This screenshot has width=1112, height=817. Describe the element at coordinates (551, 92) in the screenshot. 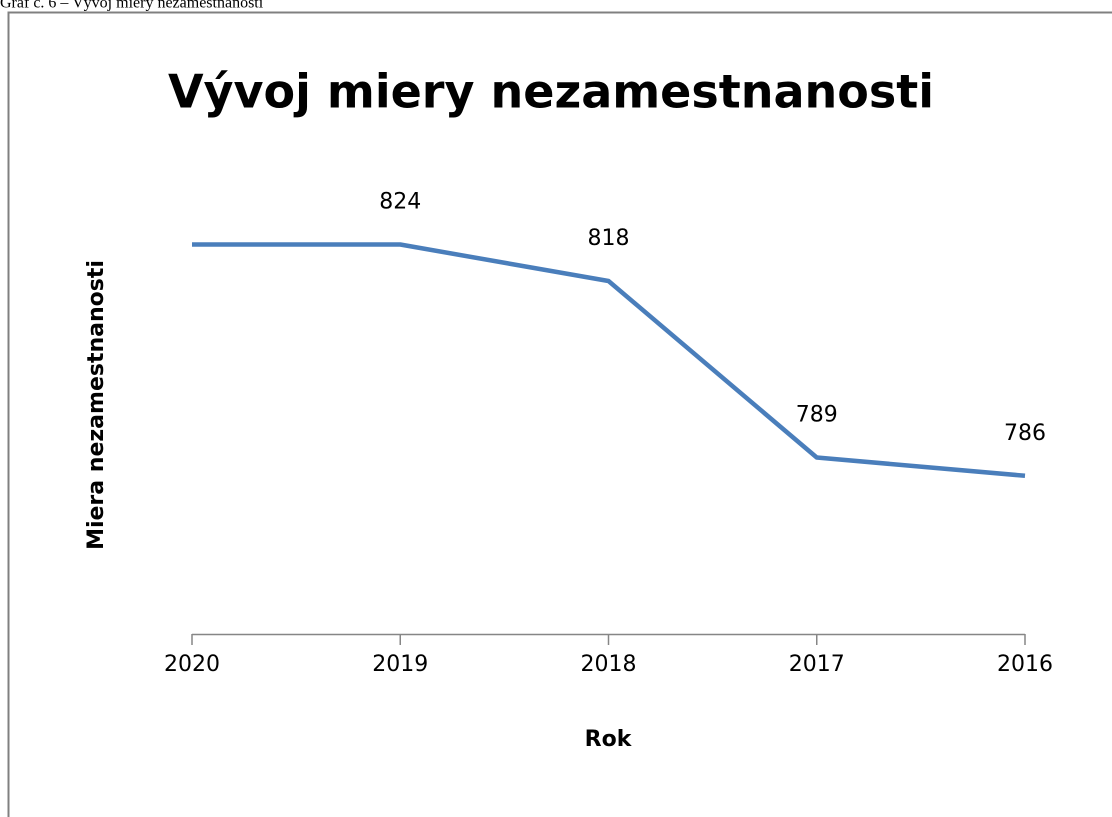

I see `chart-title: Vývoj miery nezamestnanosti` at that location.